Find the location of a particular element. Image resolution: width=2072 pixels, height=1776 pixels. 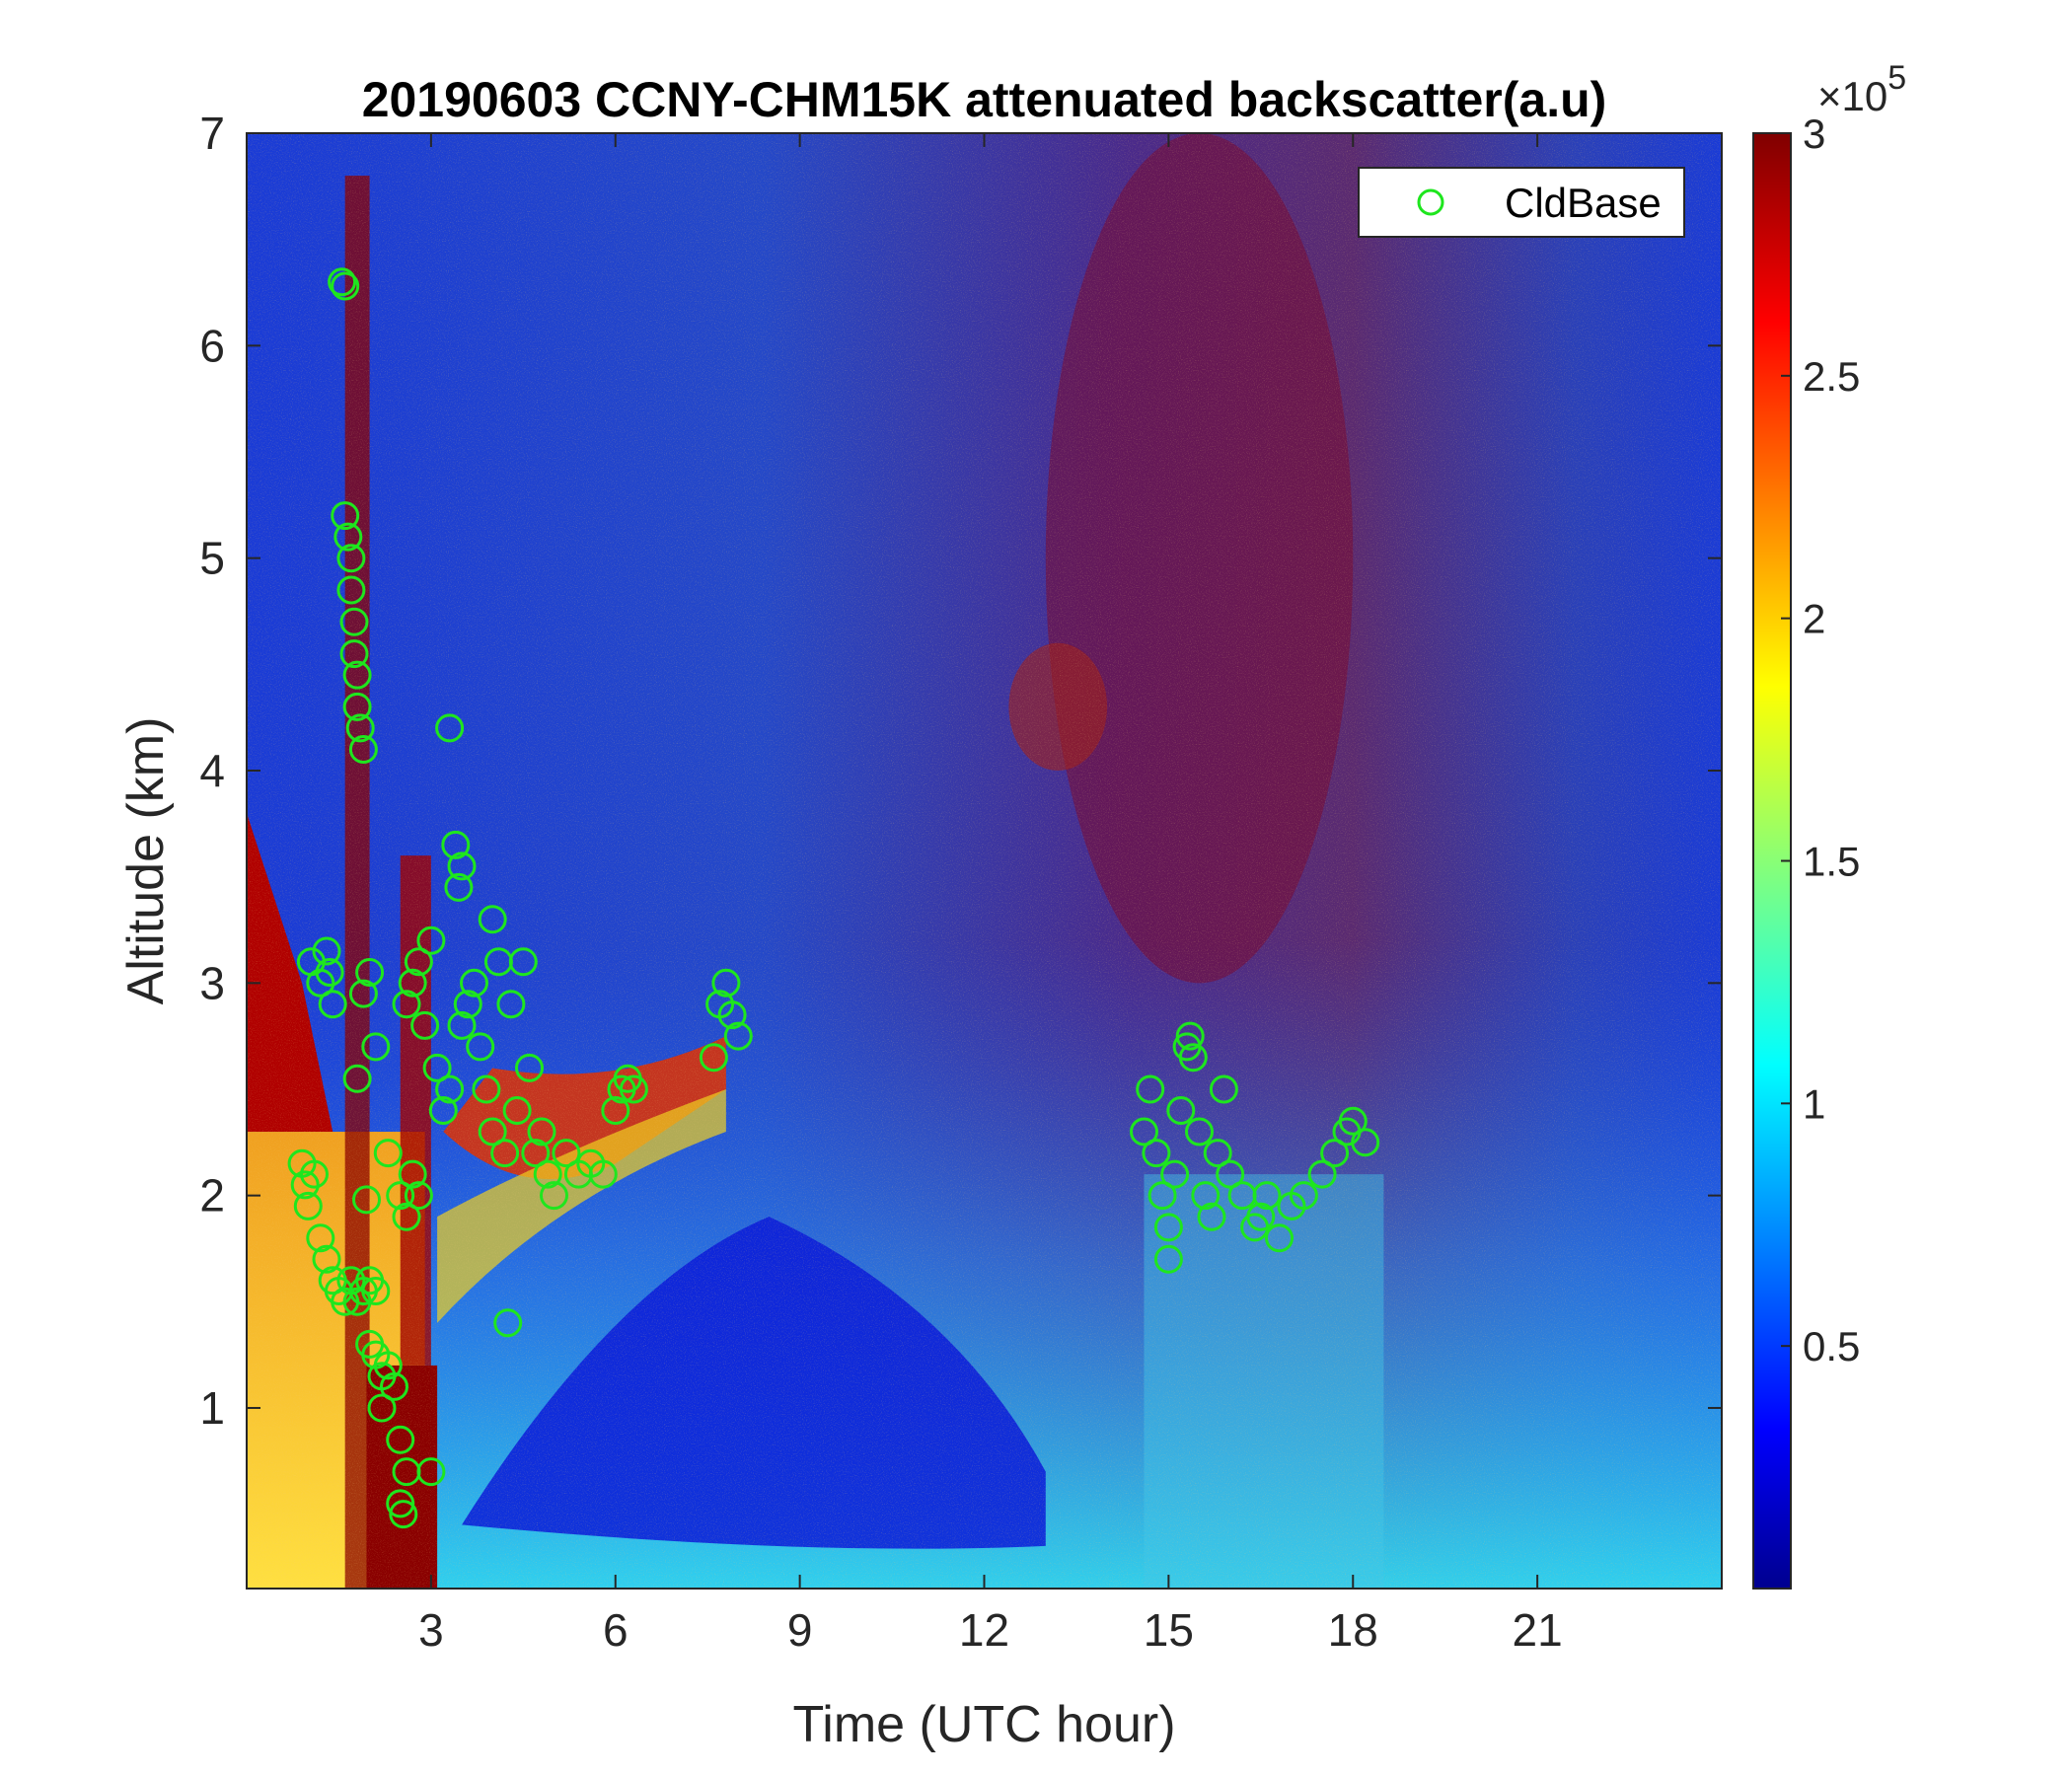

colorbar-multiplier: ×10⁵ is located at coordinates (1862, 89).